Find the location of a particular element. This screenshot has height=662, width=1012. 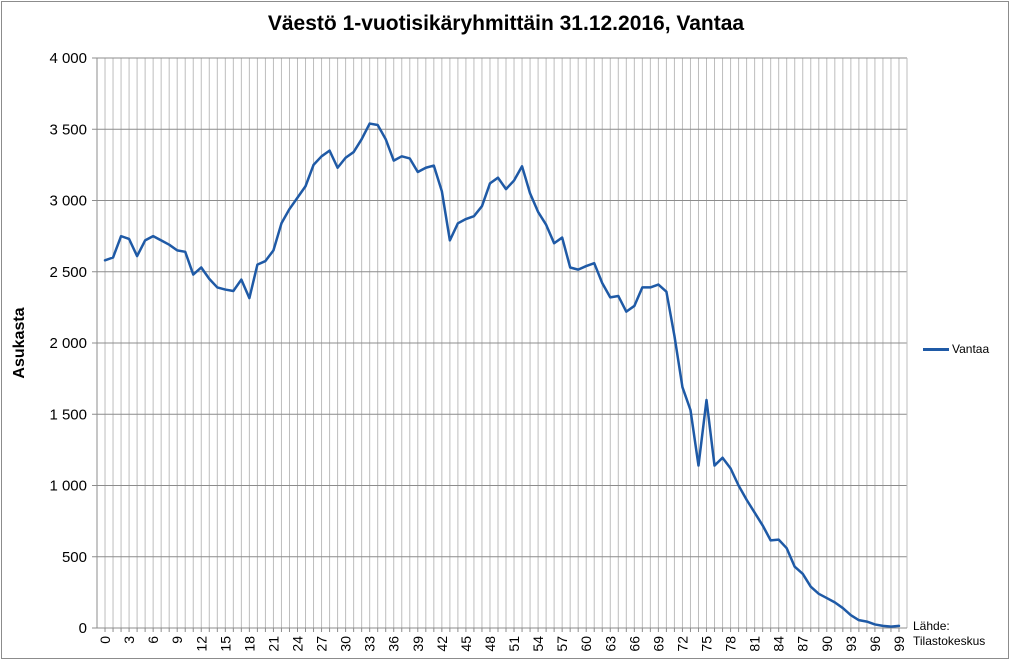

y-tick-label: 0 is located at coordinates (83, 628).